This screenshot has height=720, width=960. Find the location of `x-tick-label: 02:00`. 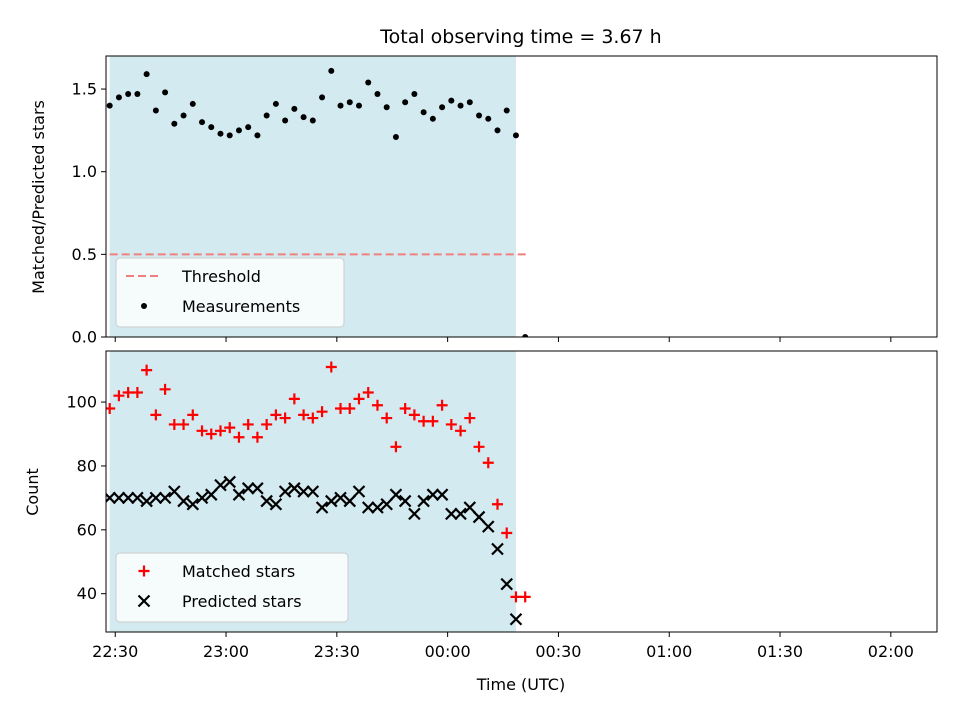

x-tick-label: 02:00 is located at coordinates (891, 651).